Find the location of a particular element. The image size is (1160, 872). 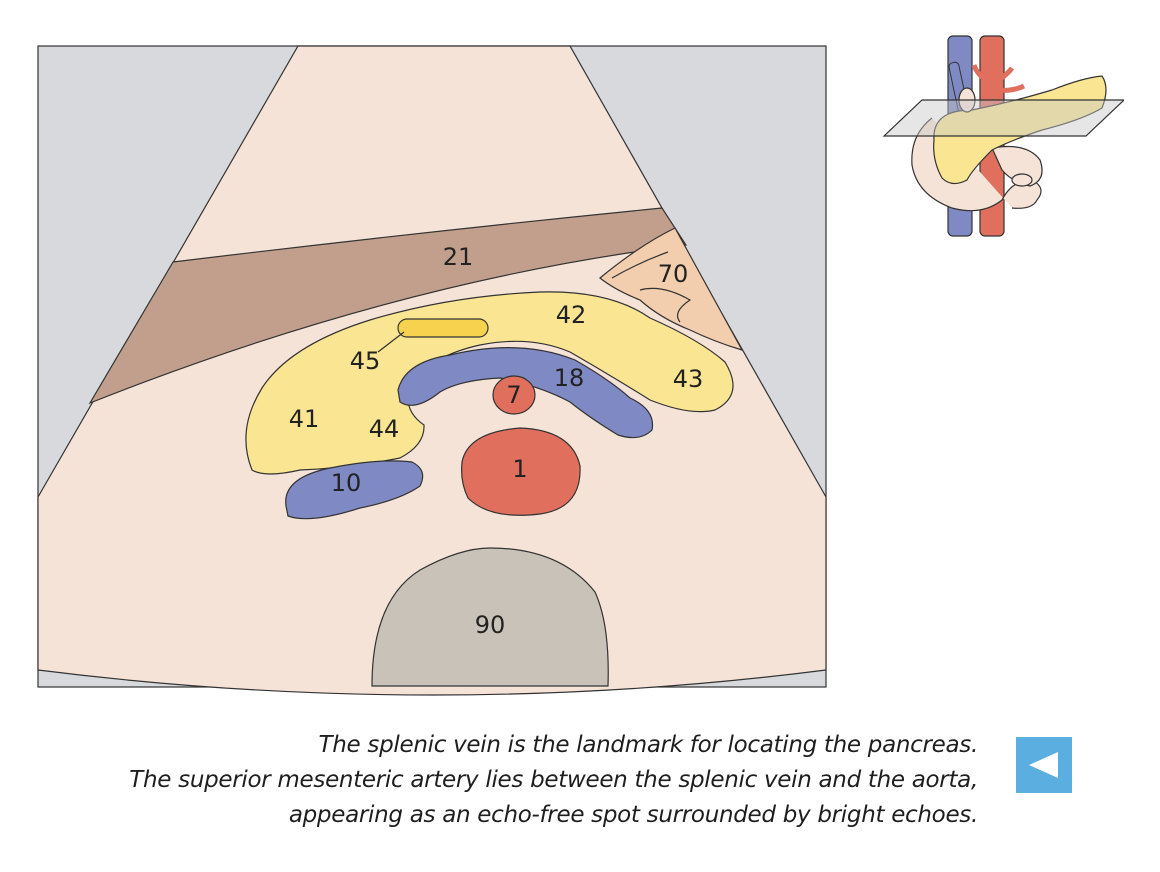

inset-section-plane is located at coordinates (1003, 118).